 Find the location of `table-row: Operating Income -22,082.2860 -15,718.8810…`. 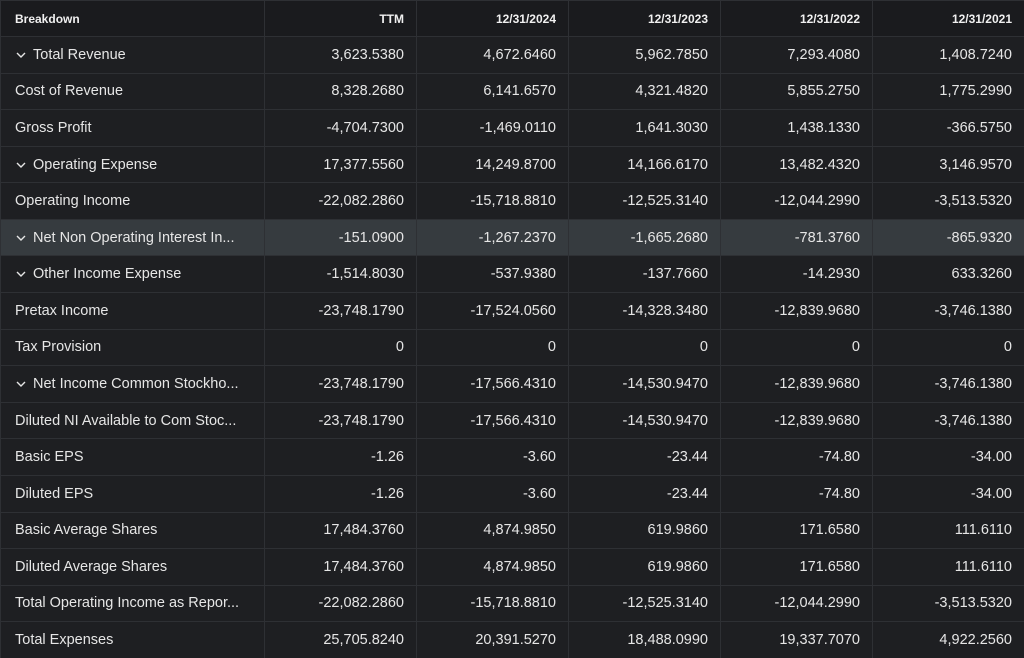

table-row: Operating Income -22,082.2860 -15,718.8810… is located at coordinates (512, 201).